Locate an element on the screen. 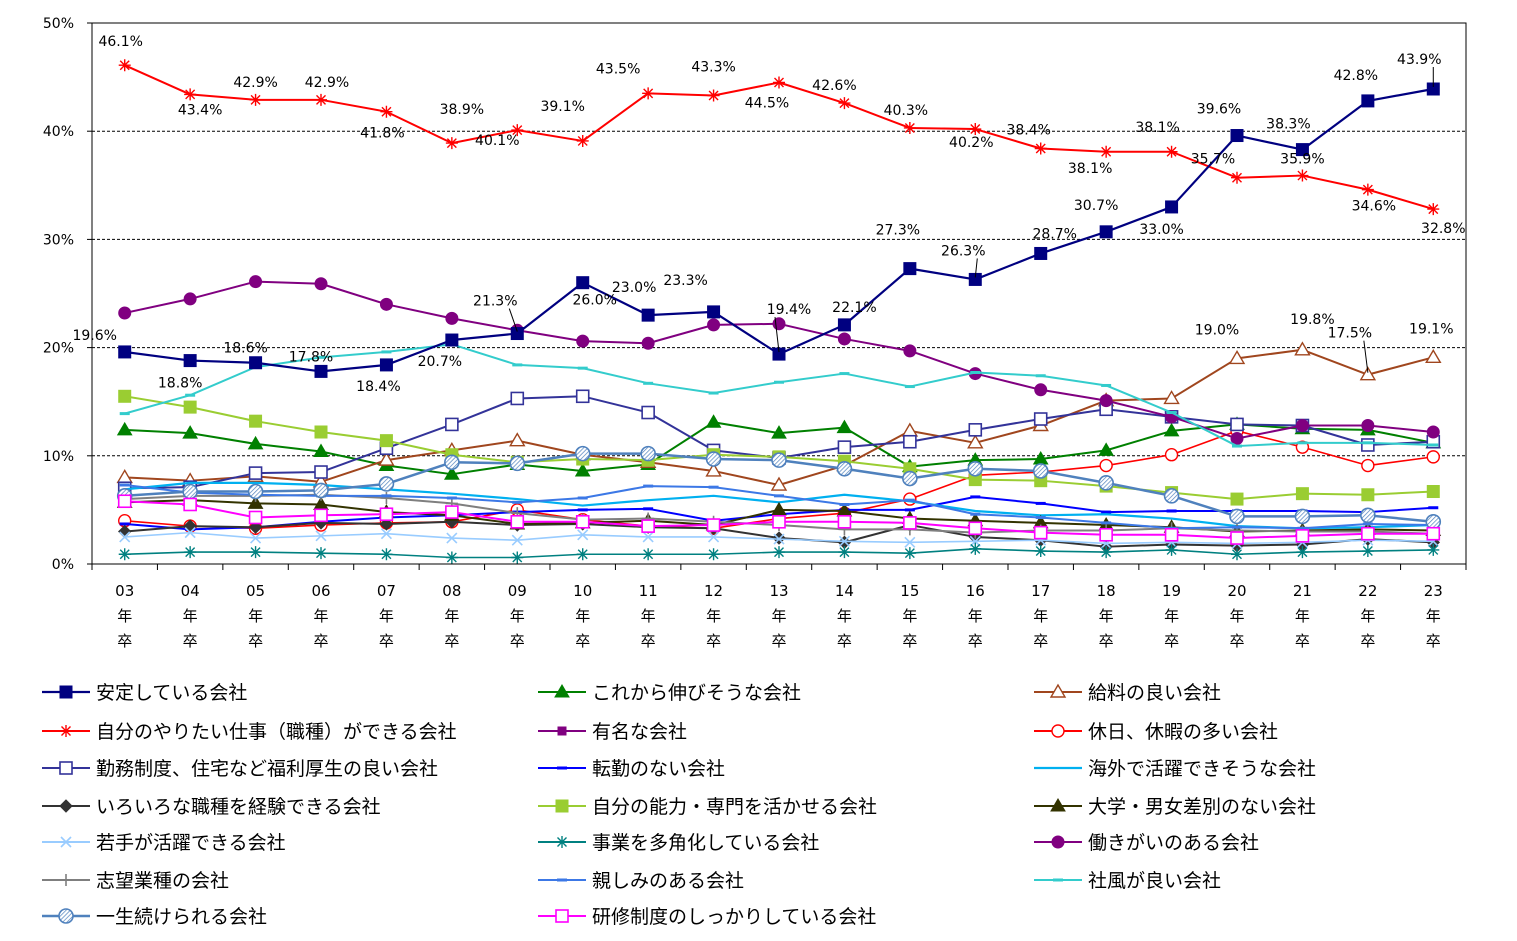  legend-label: 安定している会社 is located at coordinates (171, 693).